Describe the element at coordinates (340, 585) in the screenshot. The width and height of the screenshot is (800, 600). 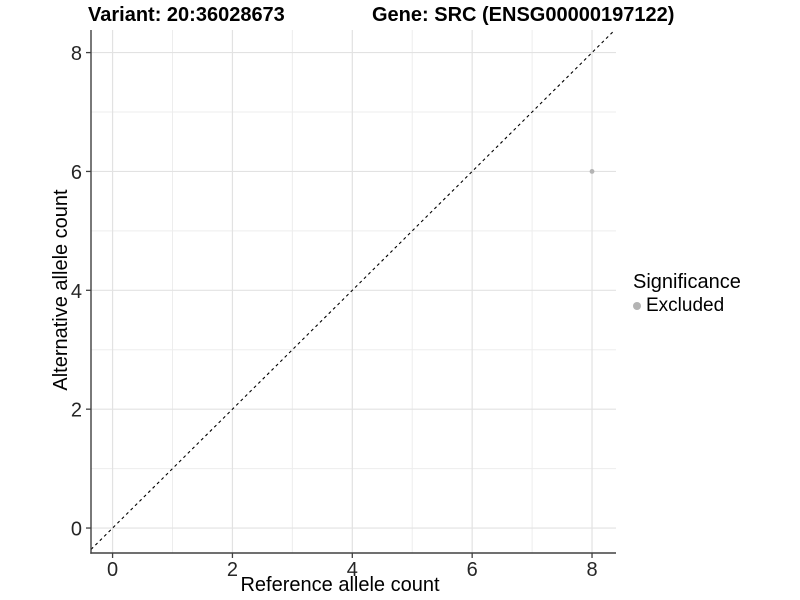
I see `x-axis-title: Reference allele count` at that location.